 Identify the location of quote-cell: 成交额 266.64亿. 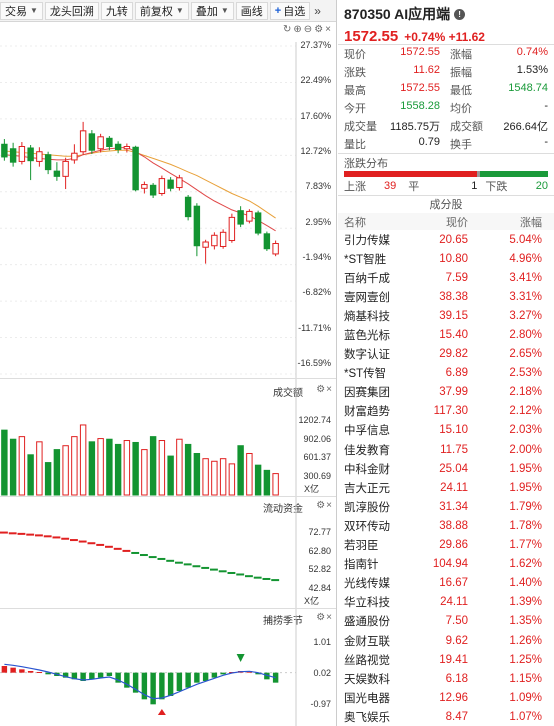
(497, 126).